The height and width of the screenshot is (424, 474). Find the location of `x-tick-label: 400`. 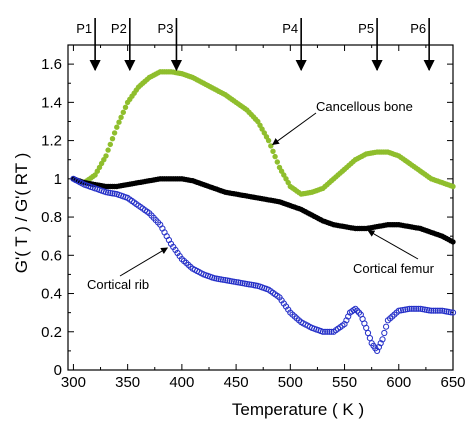

x-tick-label: 400 is located at coordinates (181, 382).